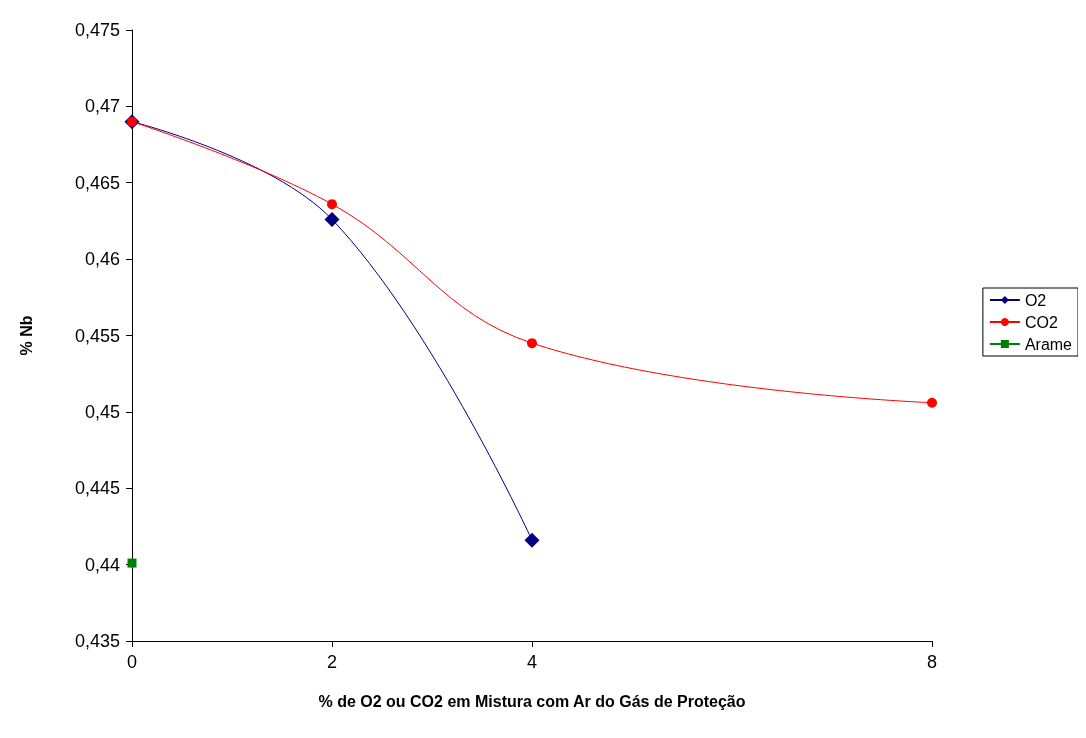 The width and height of the screenshot is (1086, 738). What do you see at coordinates (97, 182) in the screenshot?
I see `y-tick-label: 0,465` at bounding box center [97, 182].